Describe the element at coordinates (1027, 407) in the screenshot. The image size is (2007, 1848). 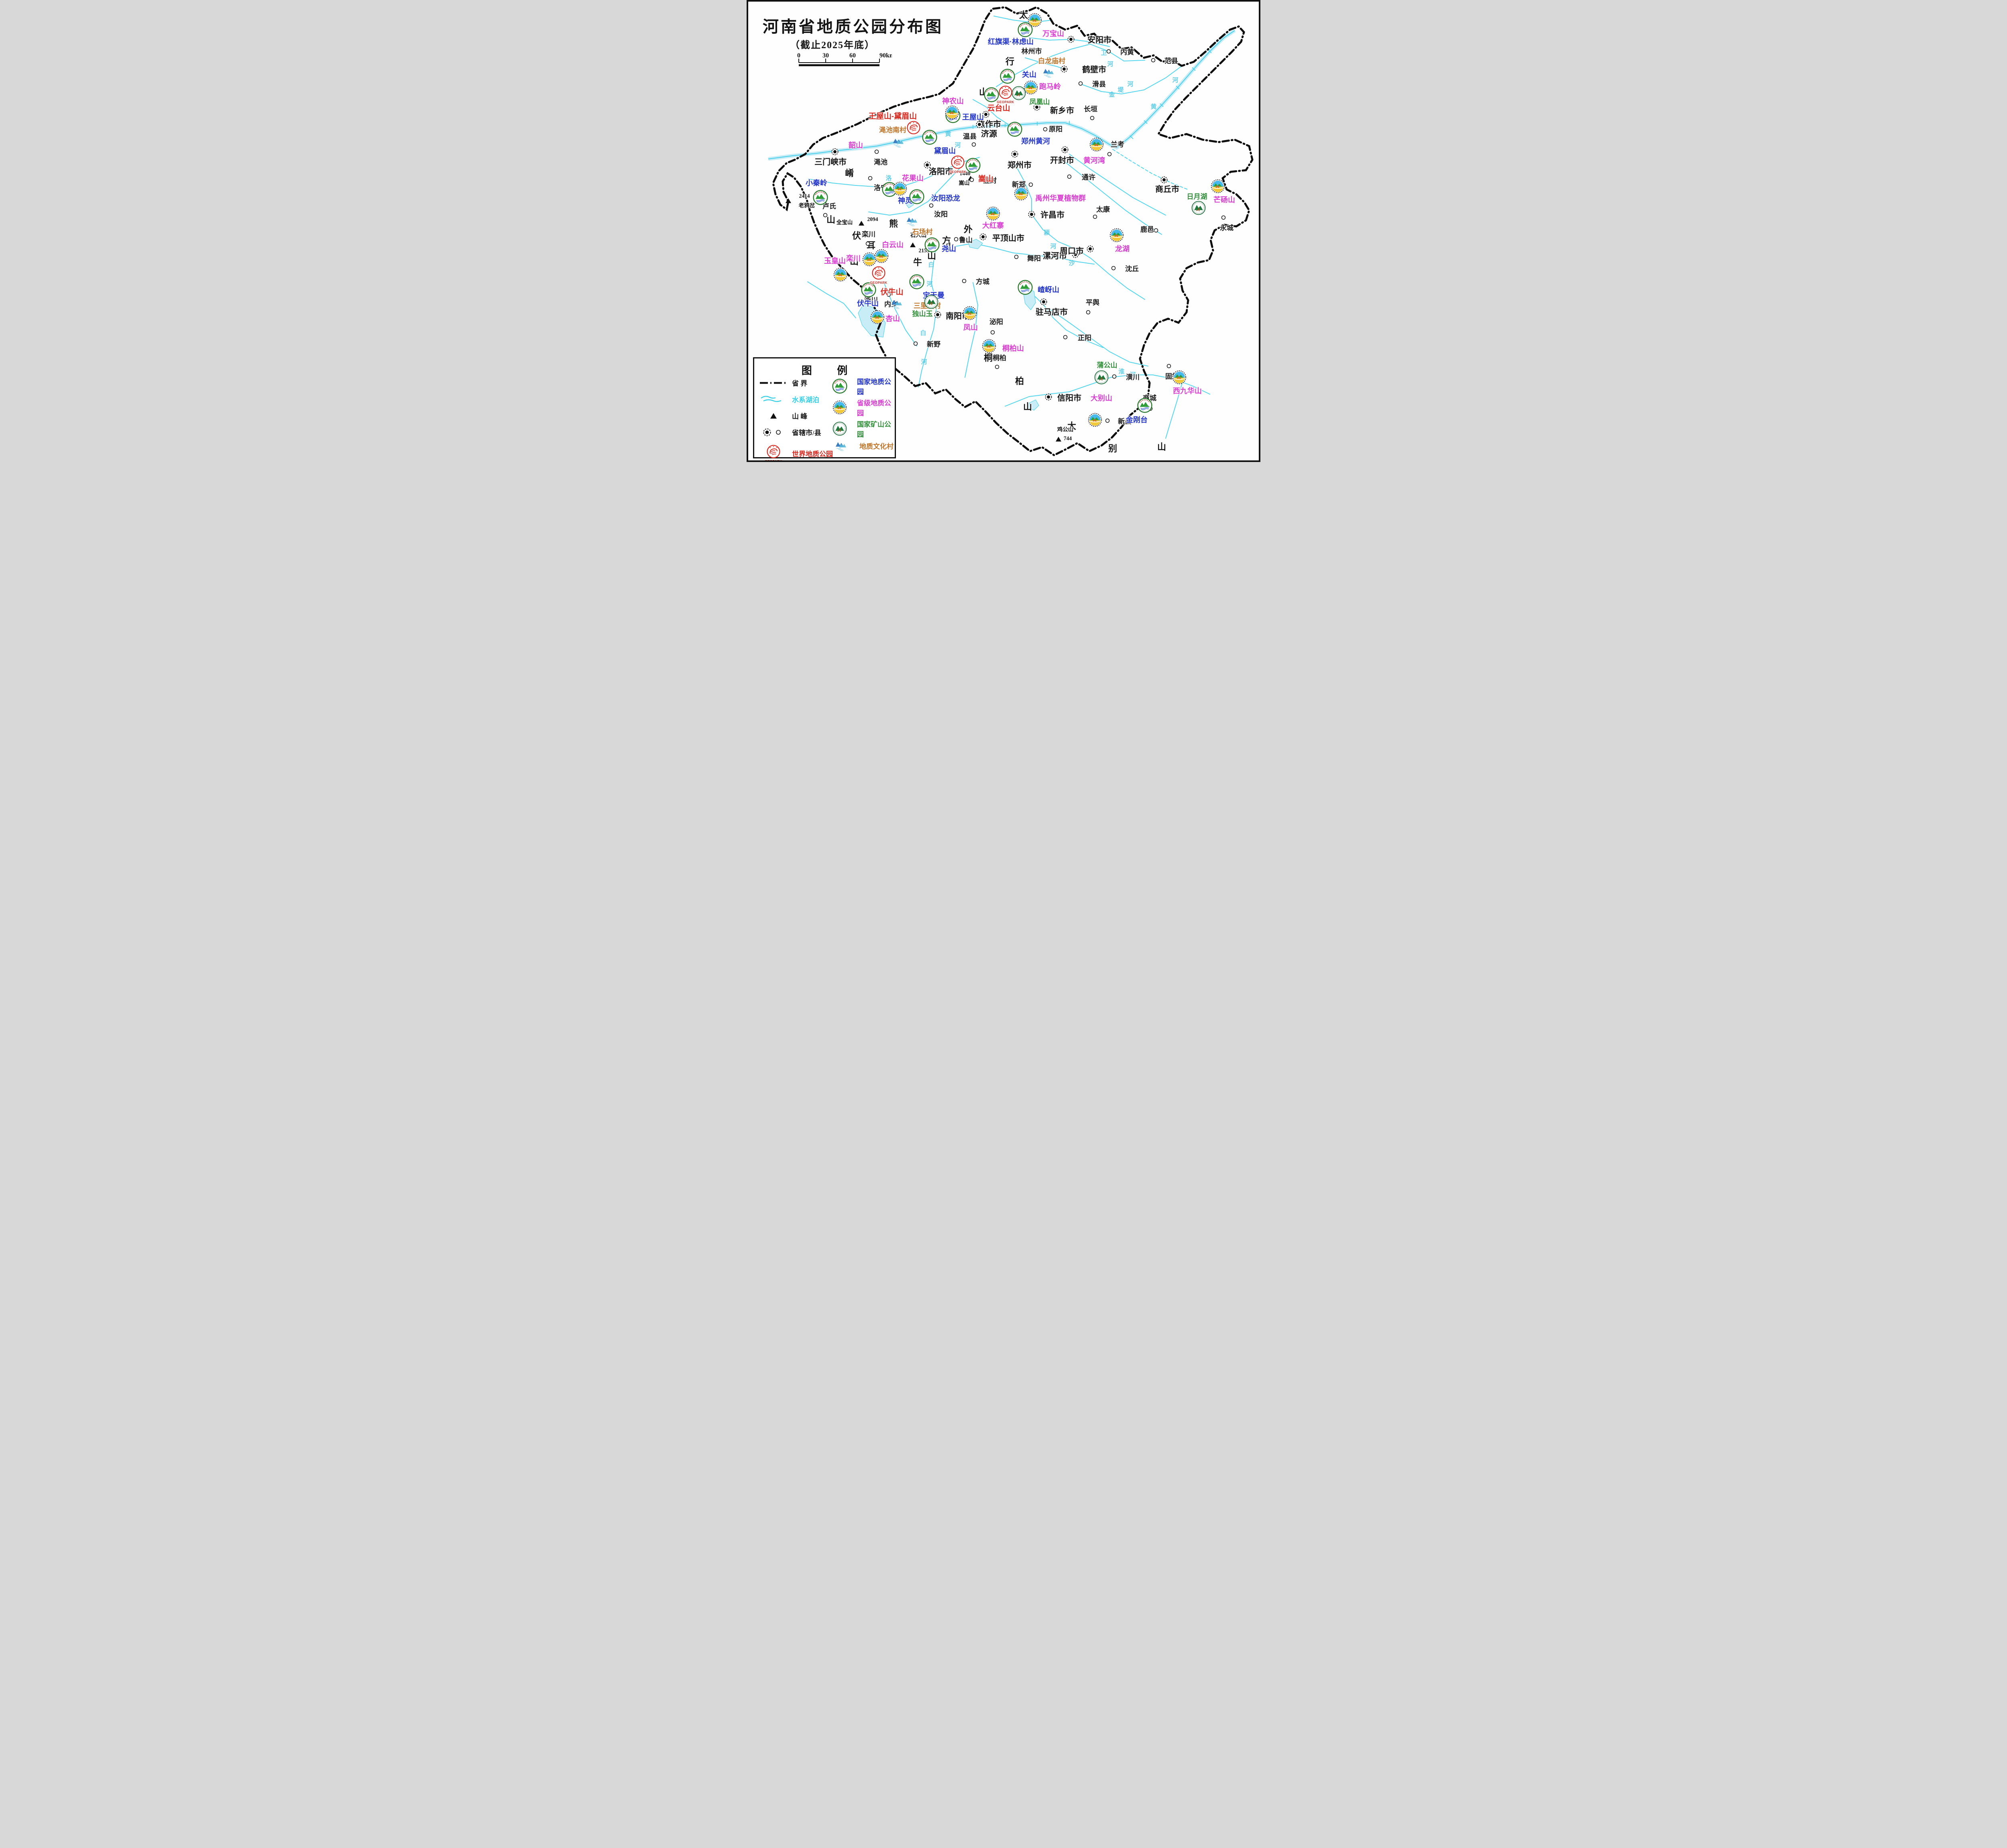
I see `mountain-range-label-桐柏山: 山` at that location.